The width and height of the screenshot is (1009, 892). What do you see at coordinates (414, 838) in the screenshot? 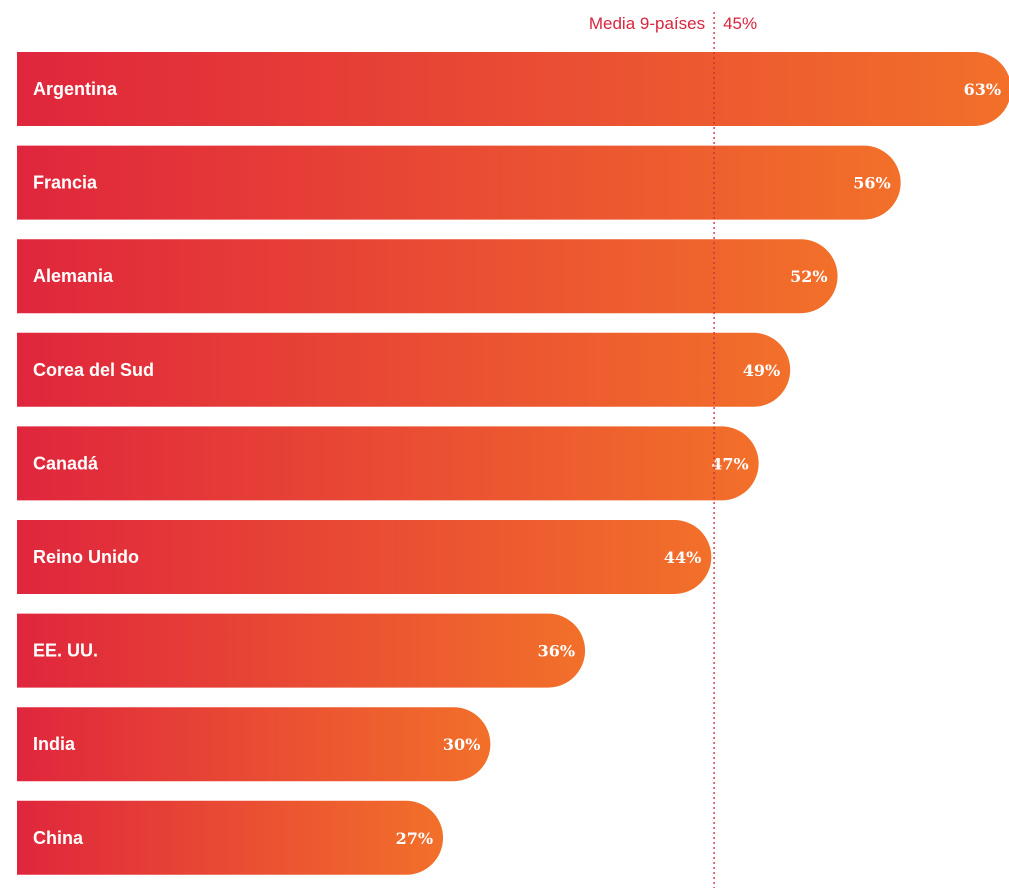
I see `data-label: 27%` at bounding box center [414, 838].